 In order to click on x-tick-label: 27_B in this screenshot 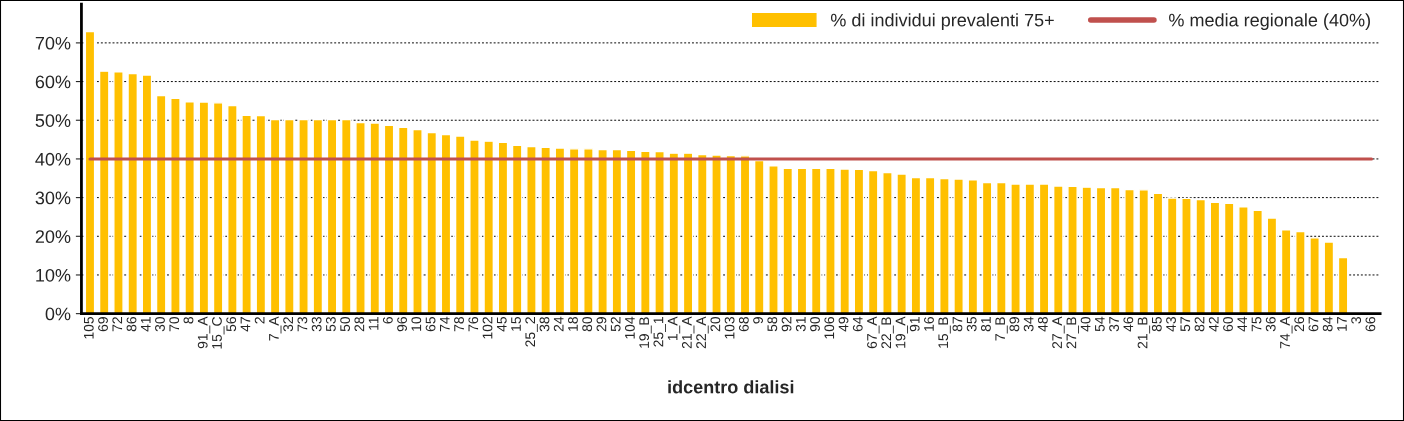, I will do `click(1072, 333)`.